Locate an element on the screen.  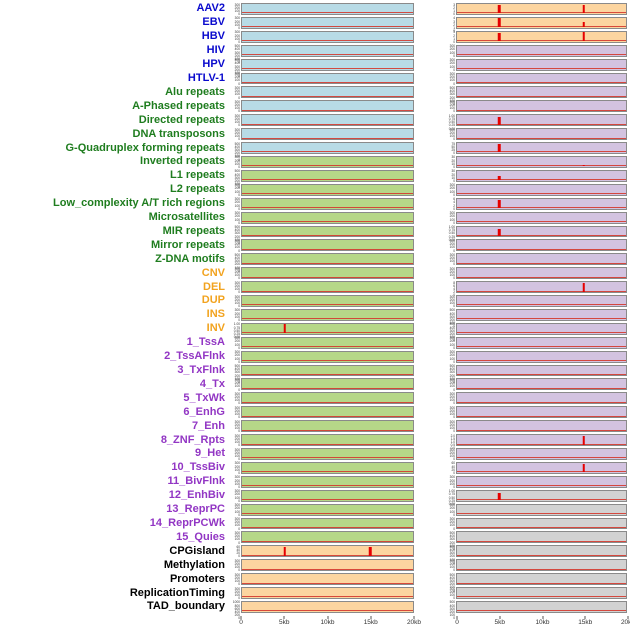
y-tick-label: 4 is located at coordinates (454, 202).